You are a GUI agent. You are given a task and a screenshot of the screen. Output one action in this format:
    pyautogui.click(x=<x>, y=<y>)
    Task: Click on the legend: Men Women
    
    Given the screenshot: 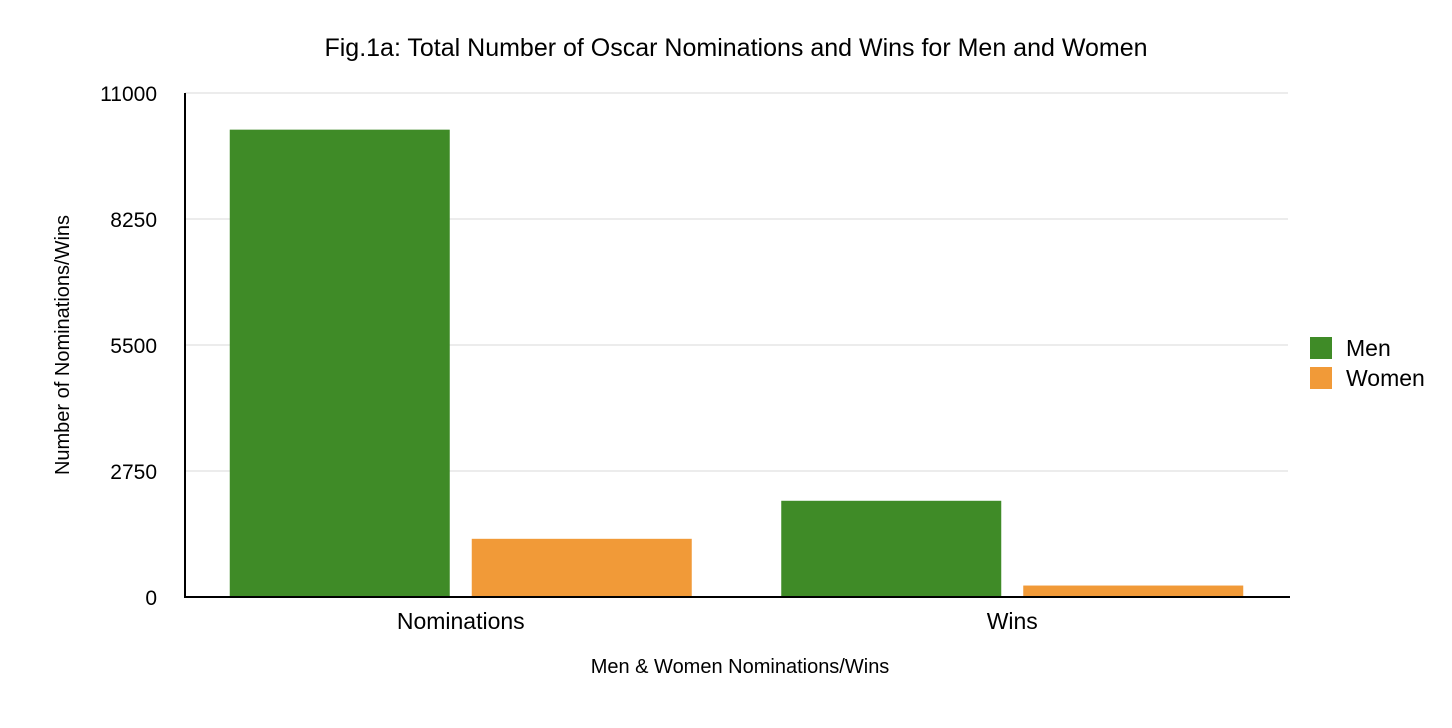 What is the action you would take?
    pyautogui.click(x=1367, y=363)
    